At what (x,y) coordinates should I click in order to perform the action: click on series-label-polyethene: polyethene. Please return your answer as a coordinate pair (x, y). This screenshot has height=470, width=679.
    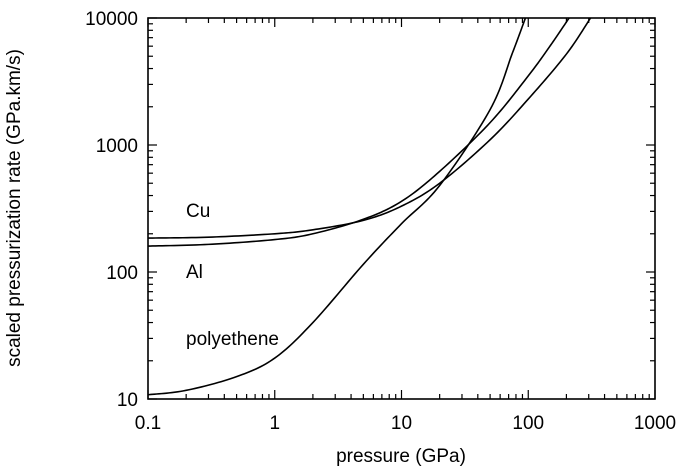
    Looking at the image, I should click on (232, 339).